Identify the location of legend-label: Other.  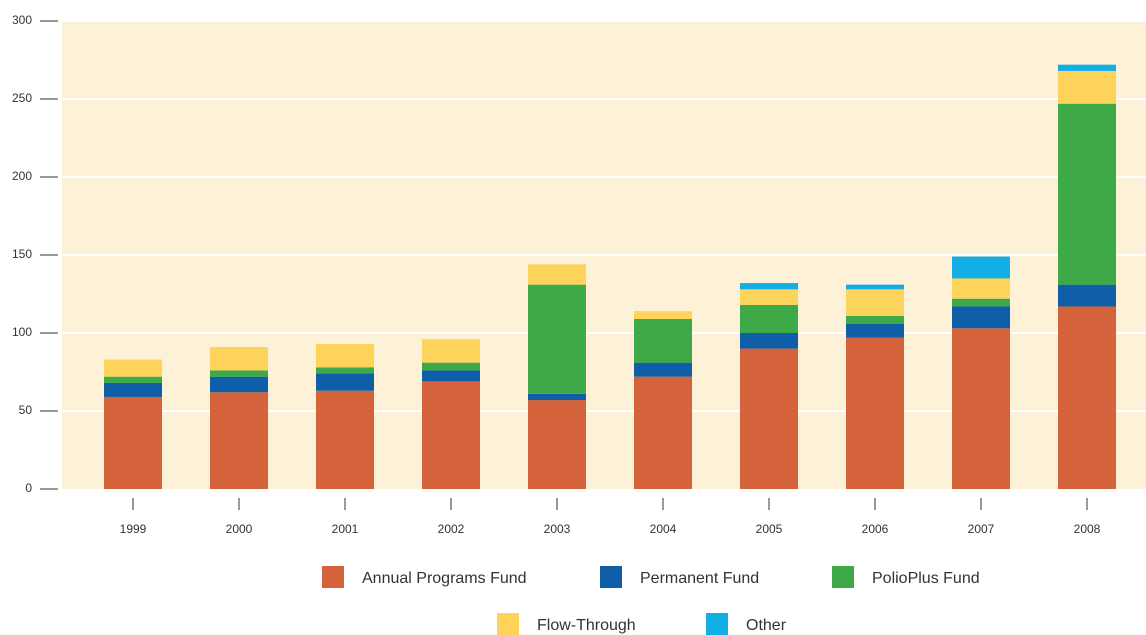
(766, 625).